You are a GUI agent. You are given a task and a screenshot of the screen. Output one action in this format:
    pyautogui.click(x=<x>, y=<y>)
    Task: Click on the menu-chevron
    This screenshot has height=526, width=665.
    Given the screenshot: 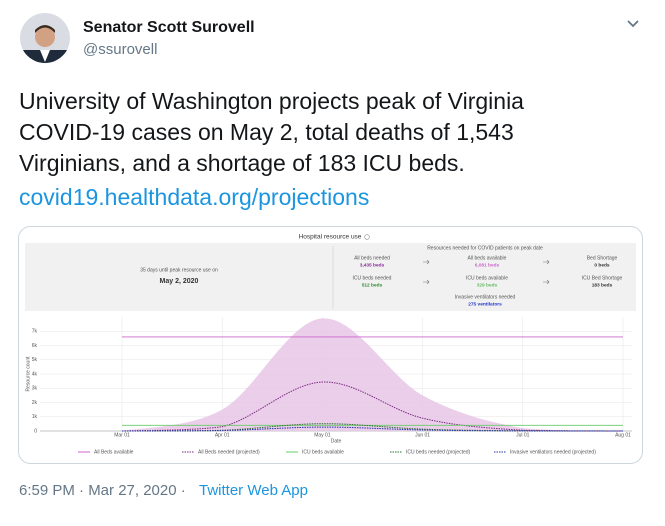 What is the action you would take?
    pyautogui.click(x=633, y=24)
    